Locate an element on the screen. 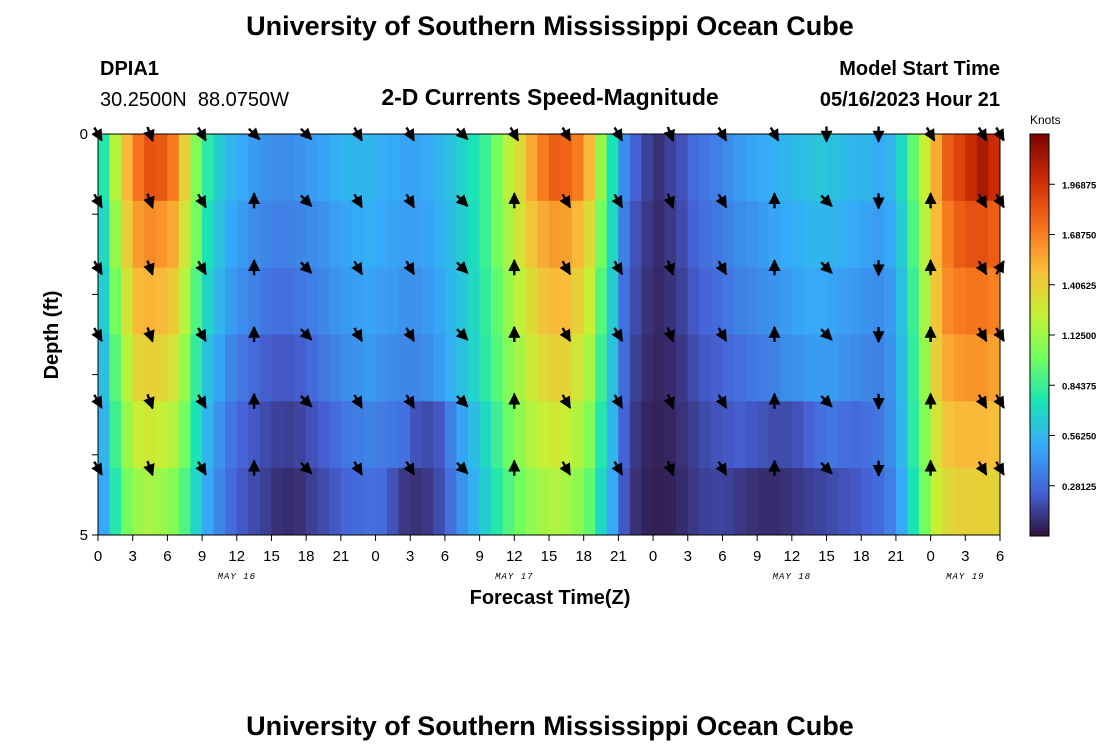 This screenshot has height=750, width=1100. colorbar-tick-label: 0.28125 is located at coordinates (1079, 487).